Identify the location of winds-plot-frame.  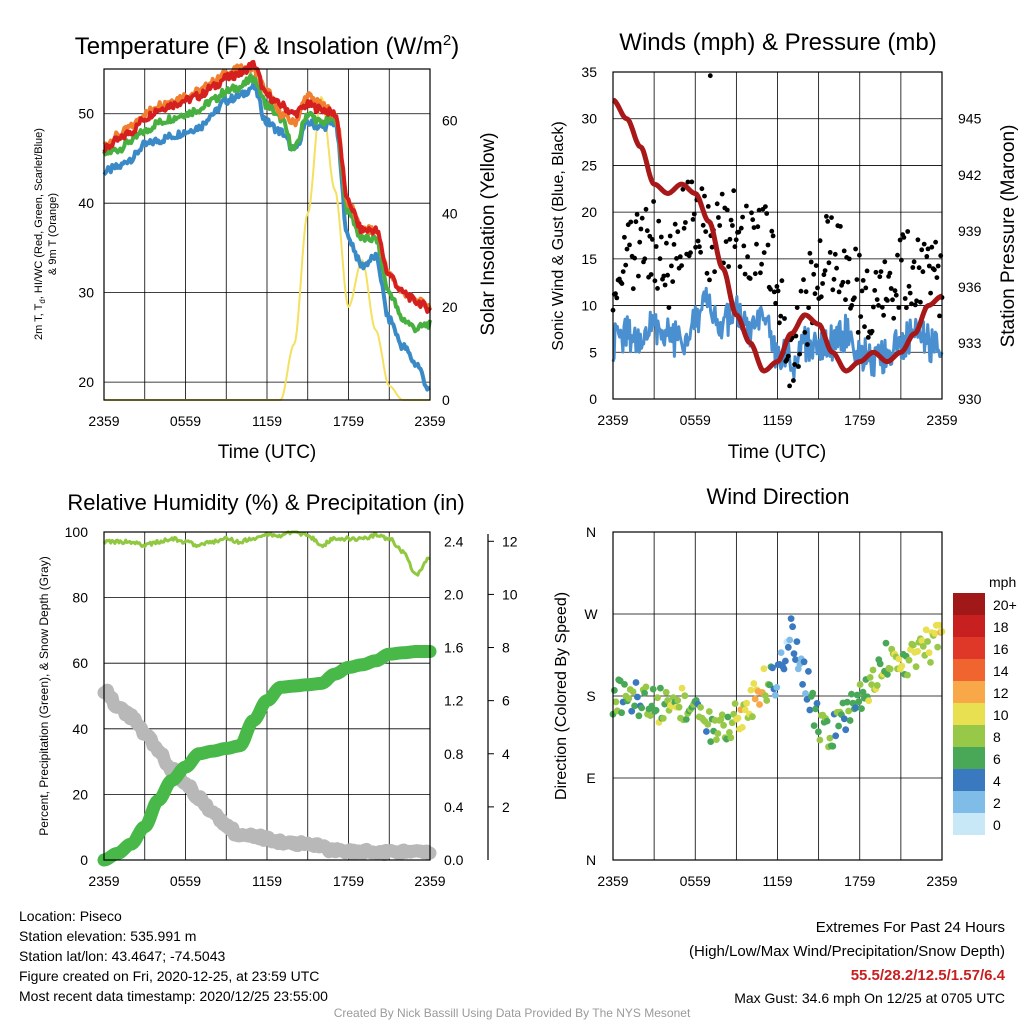
(777, 235).